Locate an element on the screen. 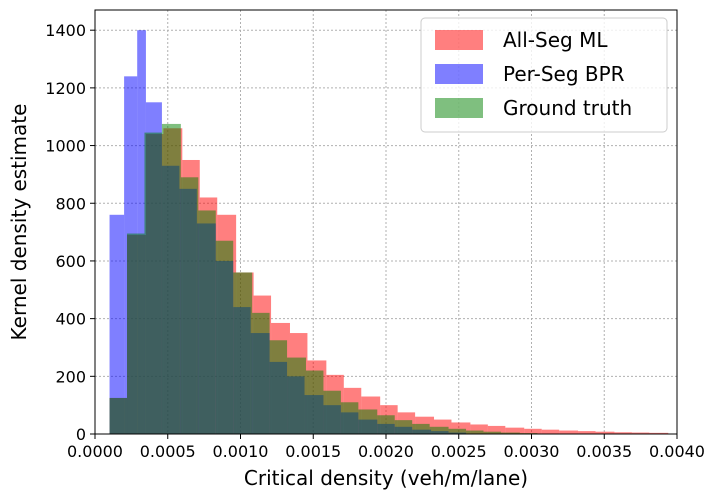 Image resolution: width=720 pixels, height=499 pixels. x-axis-label: Critical density (veh/m/lane) is located at coordinates (386, 478).